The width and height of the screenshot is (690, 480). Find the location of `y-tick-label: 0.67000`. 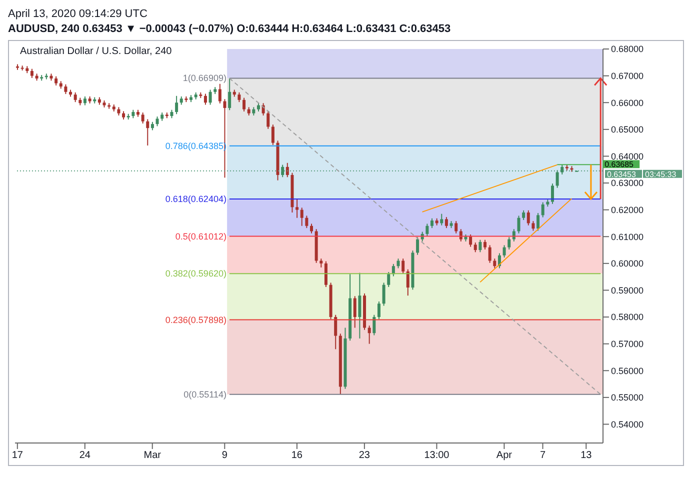

y-tick-label: 0.67000 is located at coordinates (627, 76).